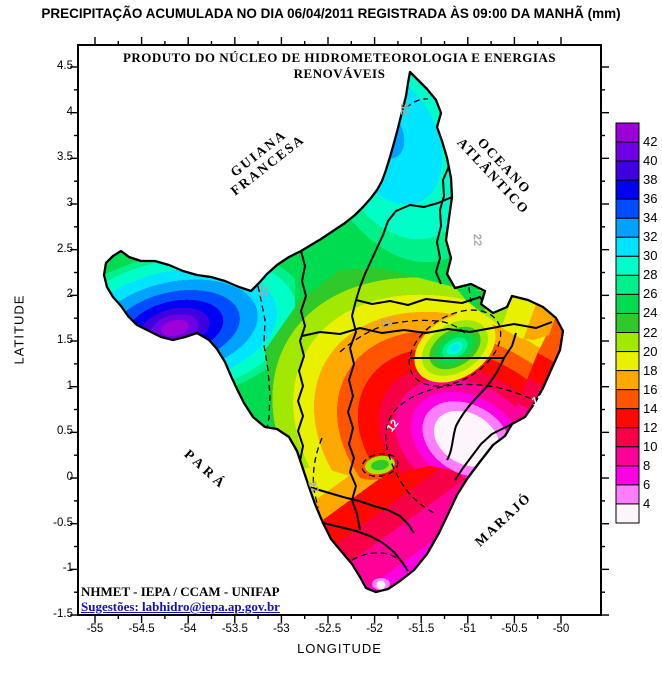 The width and height of the screenshot is (662, 678). Describe the element at coordinates (339, 648) in the screenshot. I see `x-axis-title: LONGITUDE` at that location.